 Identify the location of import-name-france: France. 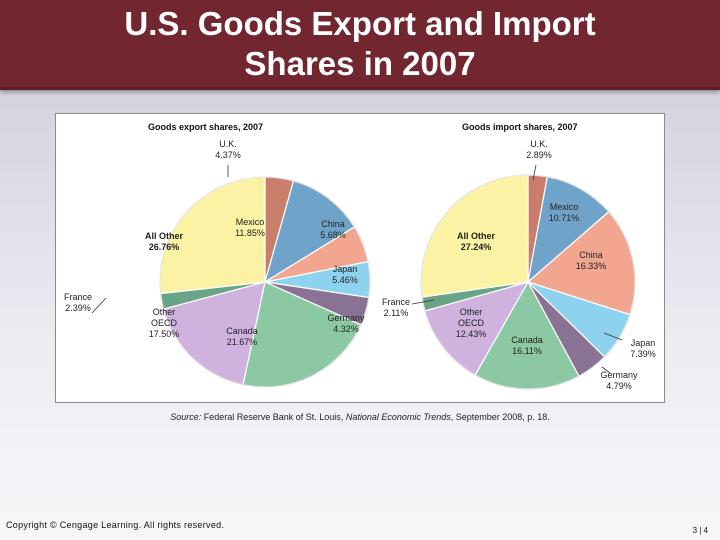
(396, 302).